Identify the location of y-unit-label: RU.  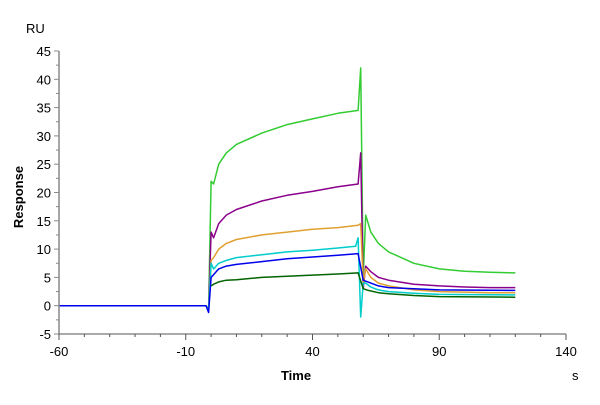
(35, 28).